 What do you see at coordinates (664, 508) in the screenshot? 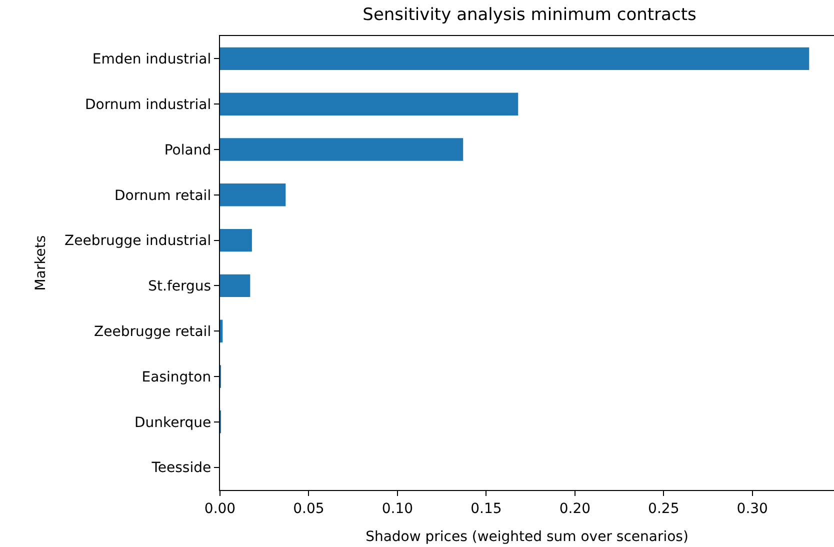
I see `x-tick-label: 0.25` at bounding box center [664, 508].